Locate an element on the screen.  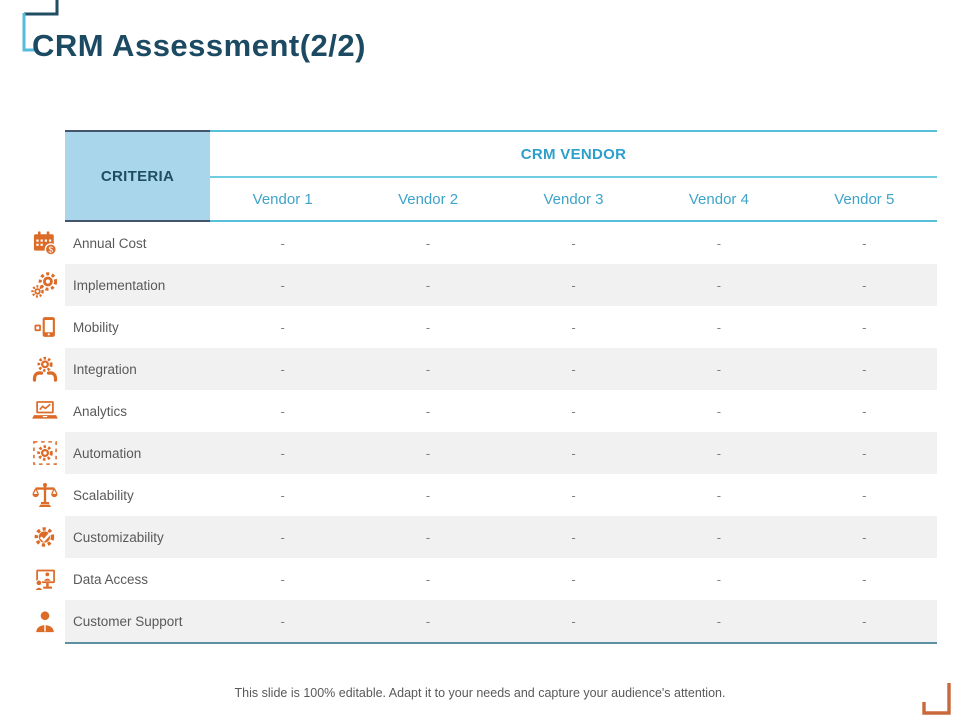
row-label: Customizability is located at coordinates (118, 537).